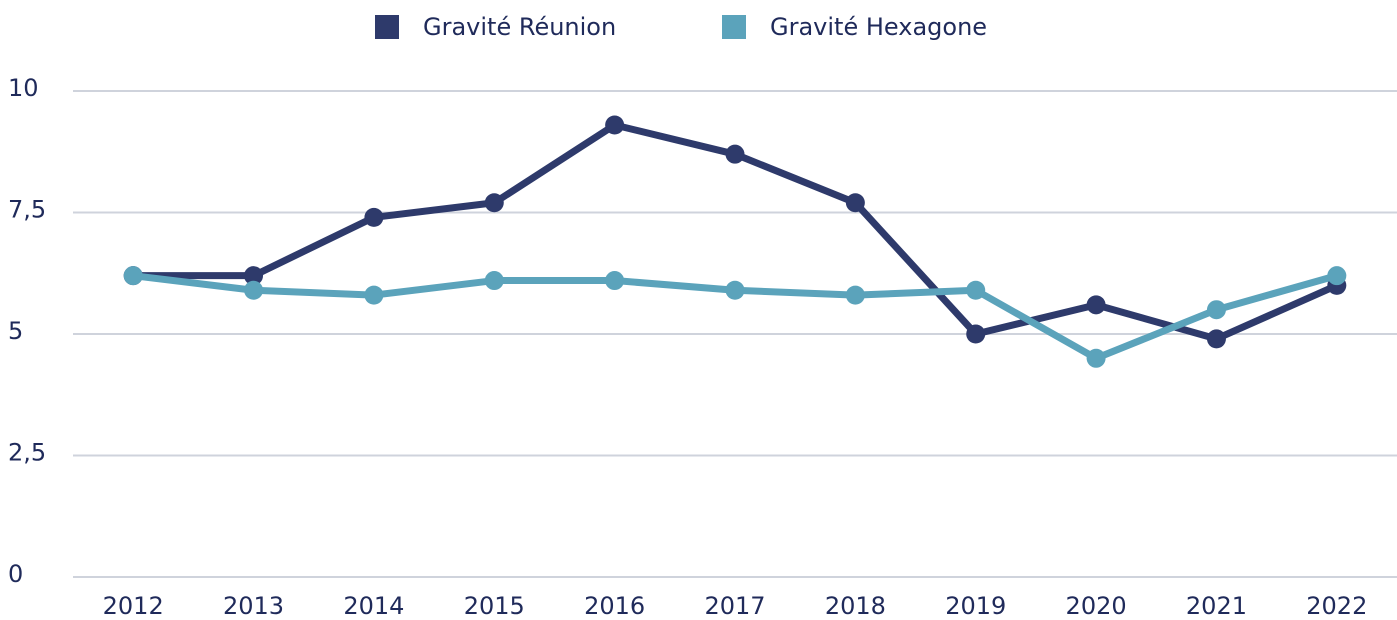 Image resolution: width=1397 pixels, height=620 pixels. I want to click on x-tick-label: 2017, so click(734, 606).